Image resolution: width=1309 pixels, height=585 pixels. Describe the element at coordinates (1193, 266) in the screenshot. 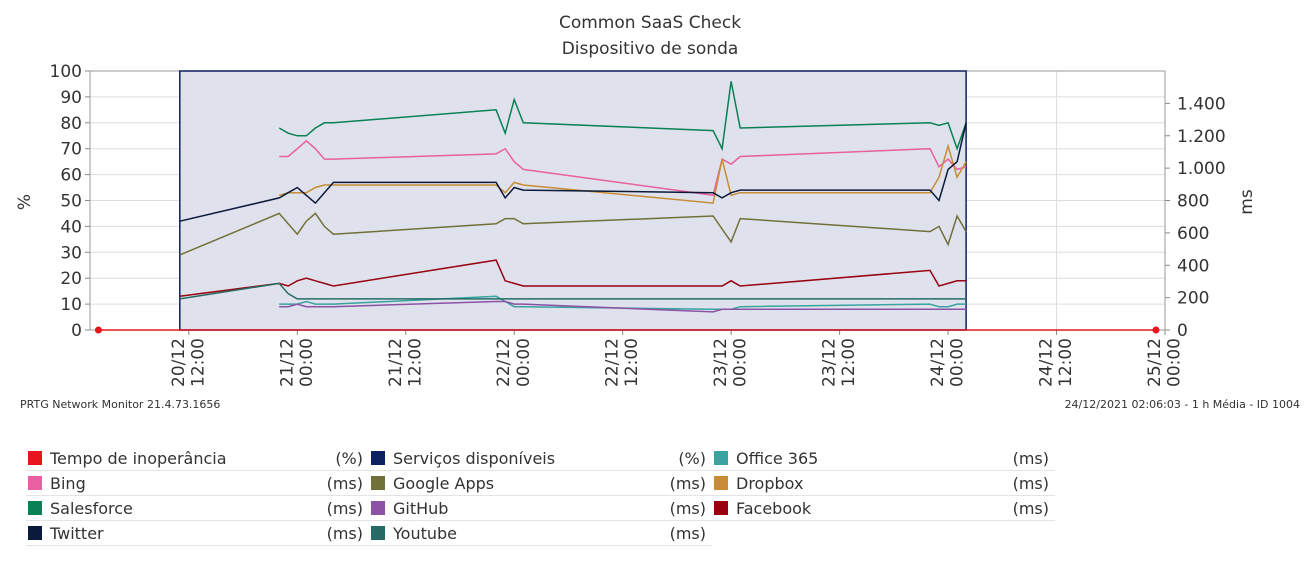

I see `y2-tick-label: 400` at that location.